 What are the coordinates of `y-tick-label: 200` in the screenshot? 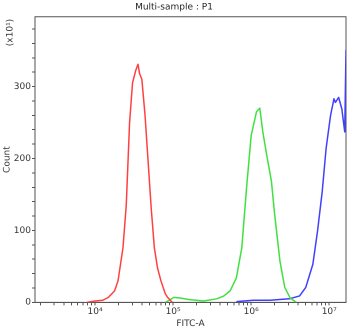 It's located at (23, 159).